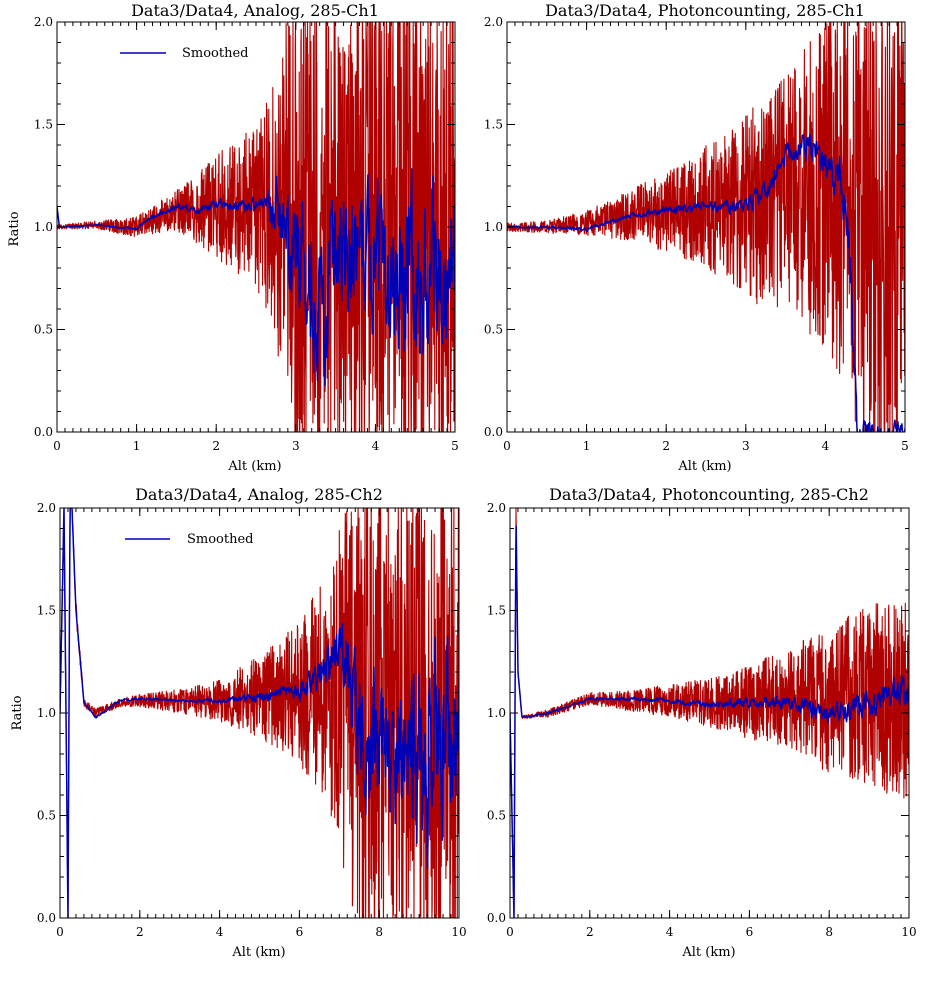 The width and height of the screenshot is (926, 988). Describe the element at coordinates (709, 494) in the screenshot. I see `chart-title: Data3/Data4, Photoncounting, 285-Ch2` at that location.